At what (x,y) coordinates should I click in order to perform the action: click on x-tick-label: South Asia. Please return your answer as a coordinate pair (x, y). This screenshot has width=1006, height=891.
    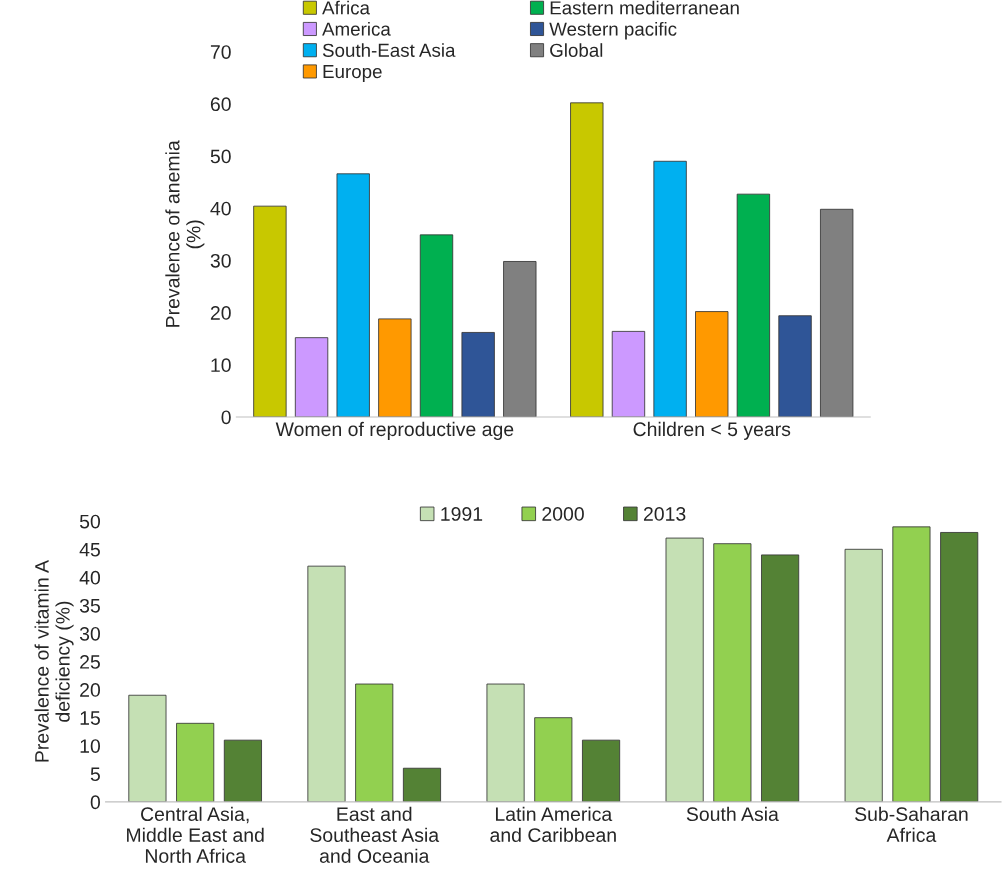
    Looking at the image, I should click on (732, 814).